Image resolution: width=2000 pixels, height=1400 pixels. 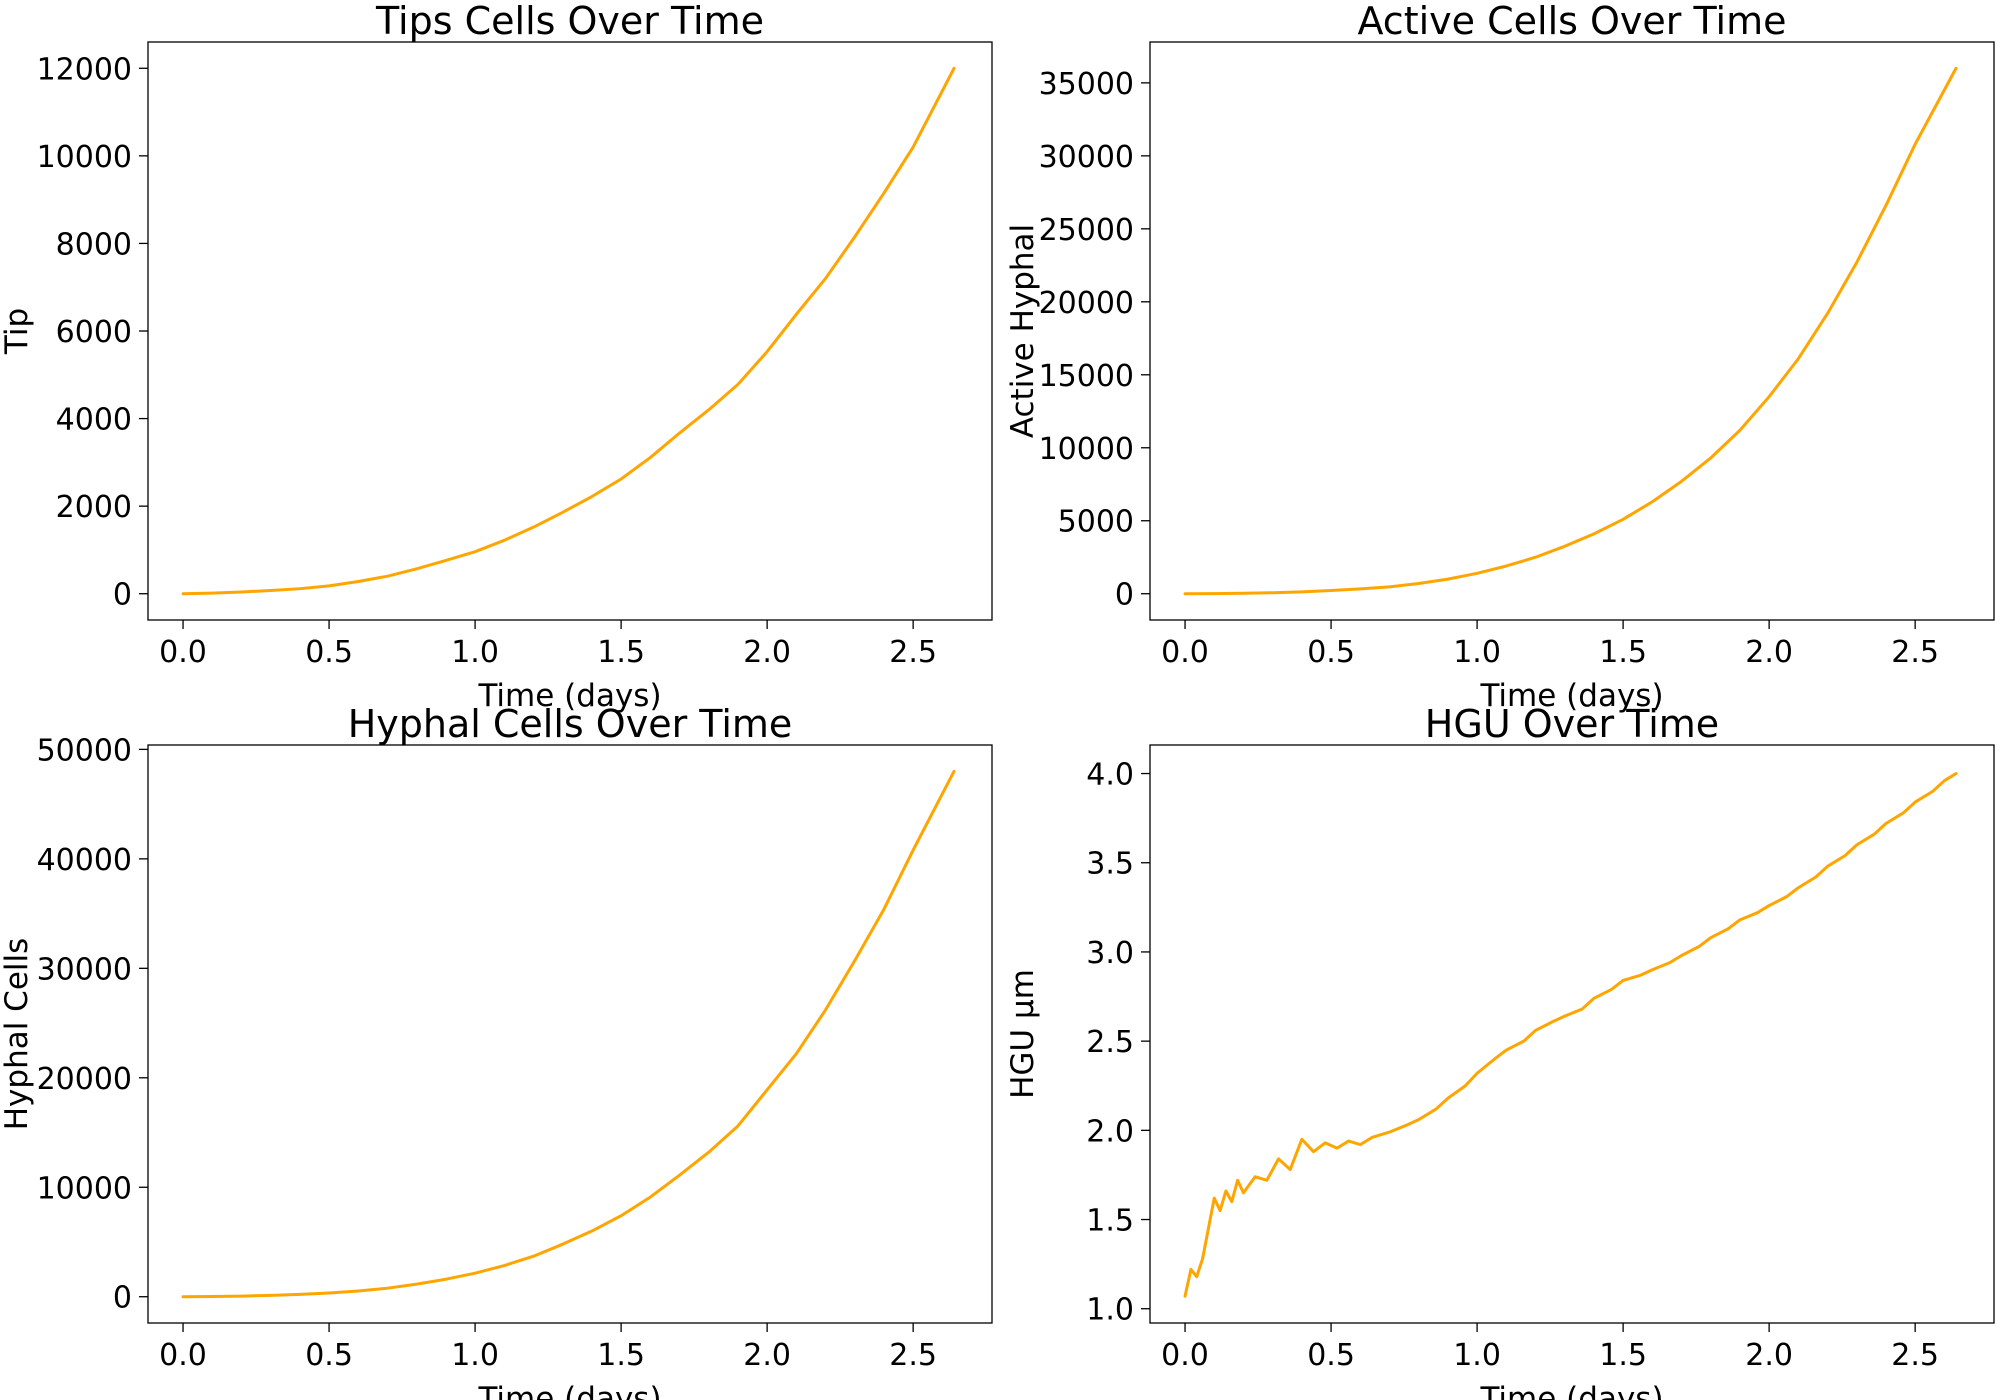 I want to click on y-tick-label: 4.0, so click(x=1110, y=775).